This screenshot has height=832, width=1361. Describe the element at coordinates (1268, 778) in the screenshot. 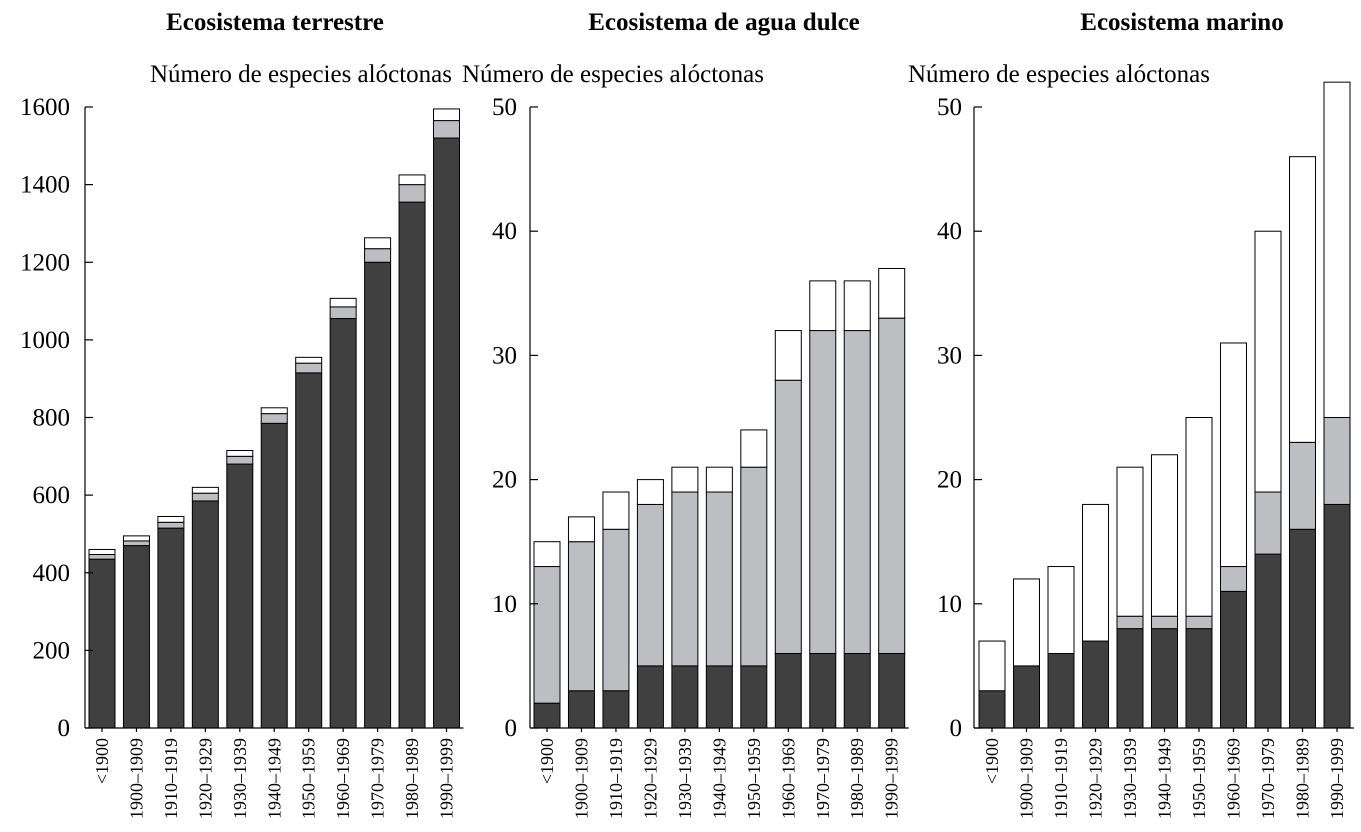

I see `x-tick-label: 1970–1979` at that location.